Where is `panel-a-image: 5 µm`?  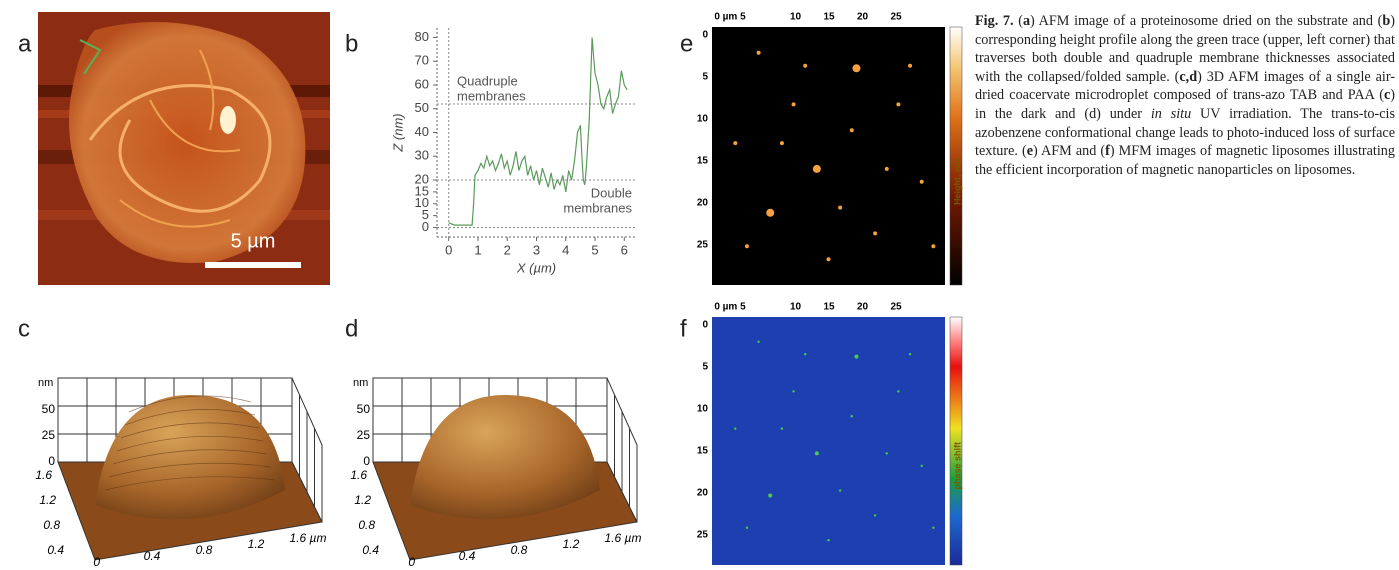
panel-a-image: 5 µm is located at coordinates (184, 148).